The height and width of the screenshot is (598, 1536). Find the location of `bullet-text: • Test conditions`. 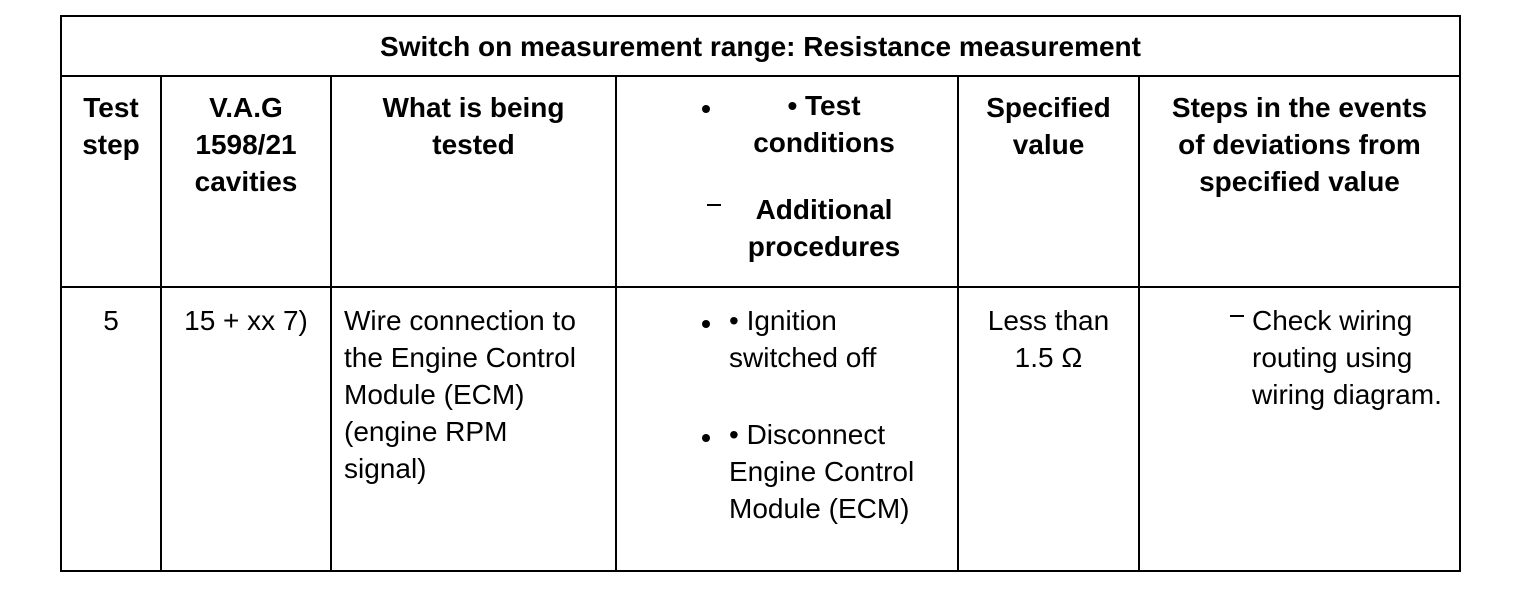

bullet-text: • Test conditions is located at coordinates (824, 124).